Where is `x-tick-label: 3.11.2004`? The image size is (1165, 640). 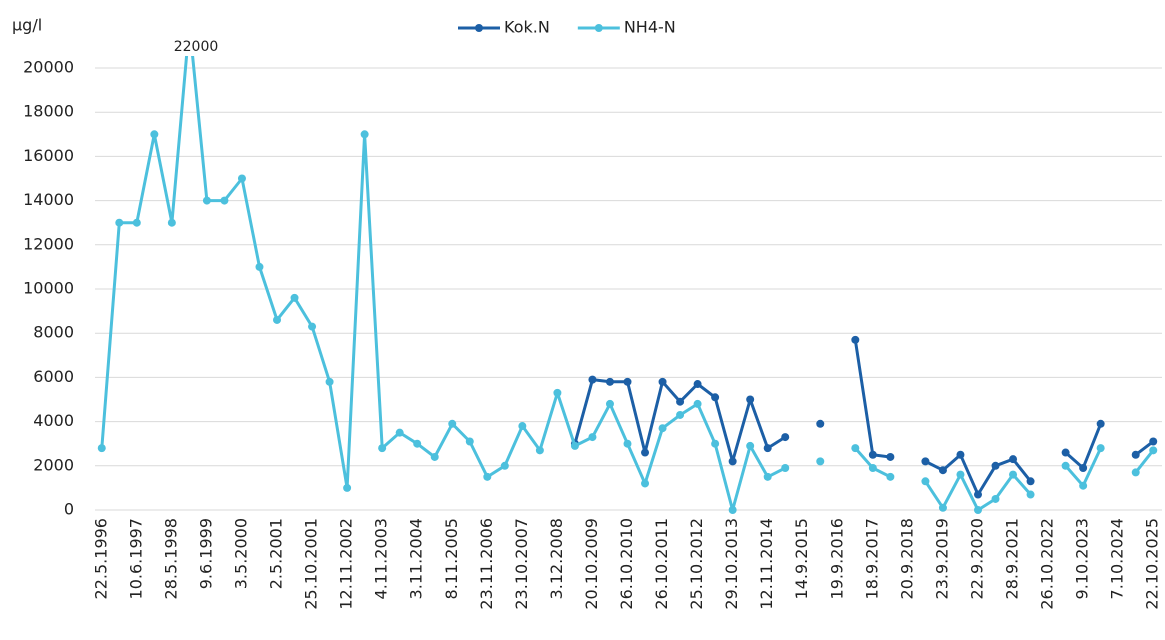
x-tick-label: 3.11.2004 is located at coordinates (416, 558).